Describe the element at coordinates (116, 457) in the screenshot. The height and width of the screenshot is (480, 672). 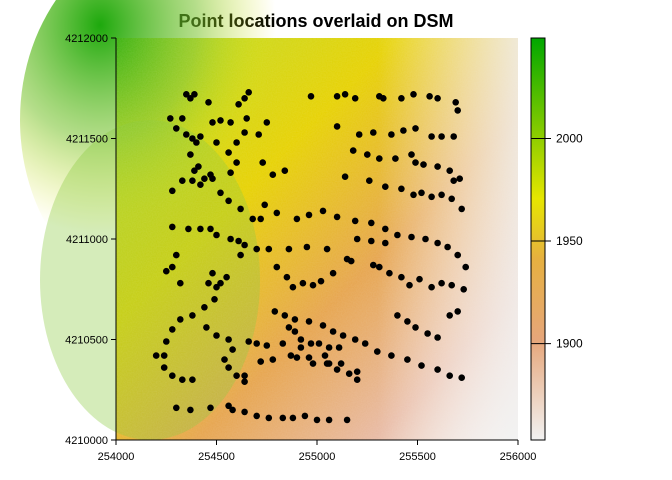
I see `x-tick-label-0: 254000` at that location.